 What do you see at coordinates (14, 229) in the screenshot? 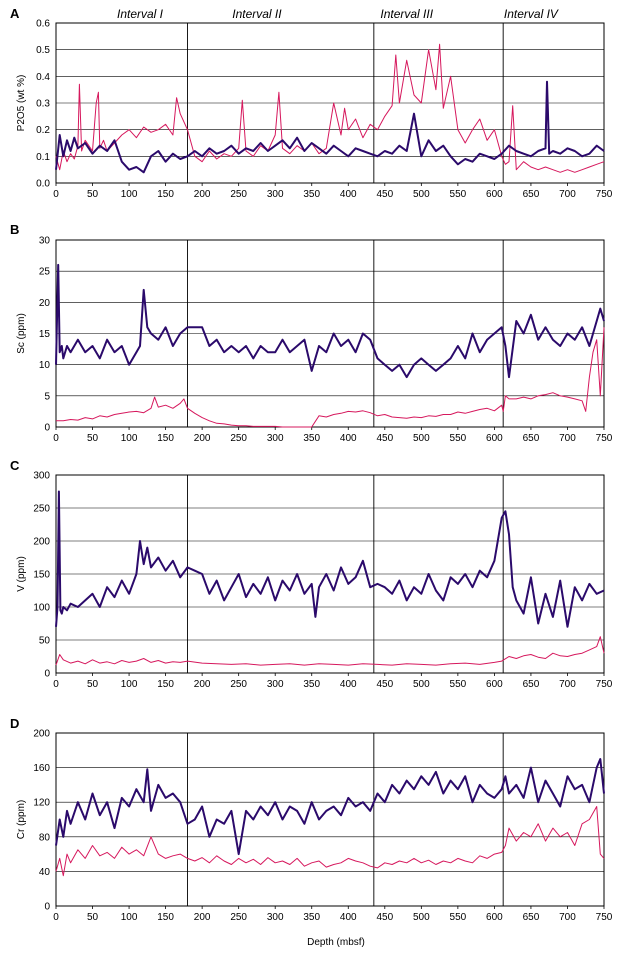
I see `panel-letter: B` at bounding box center [14, 229].